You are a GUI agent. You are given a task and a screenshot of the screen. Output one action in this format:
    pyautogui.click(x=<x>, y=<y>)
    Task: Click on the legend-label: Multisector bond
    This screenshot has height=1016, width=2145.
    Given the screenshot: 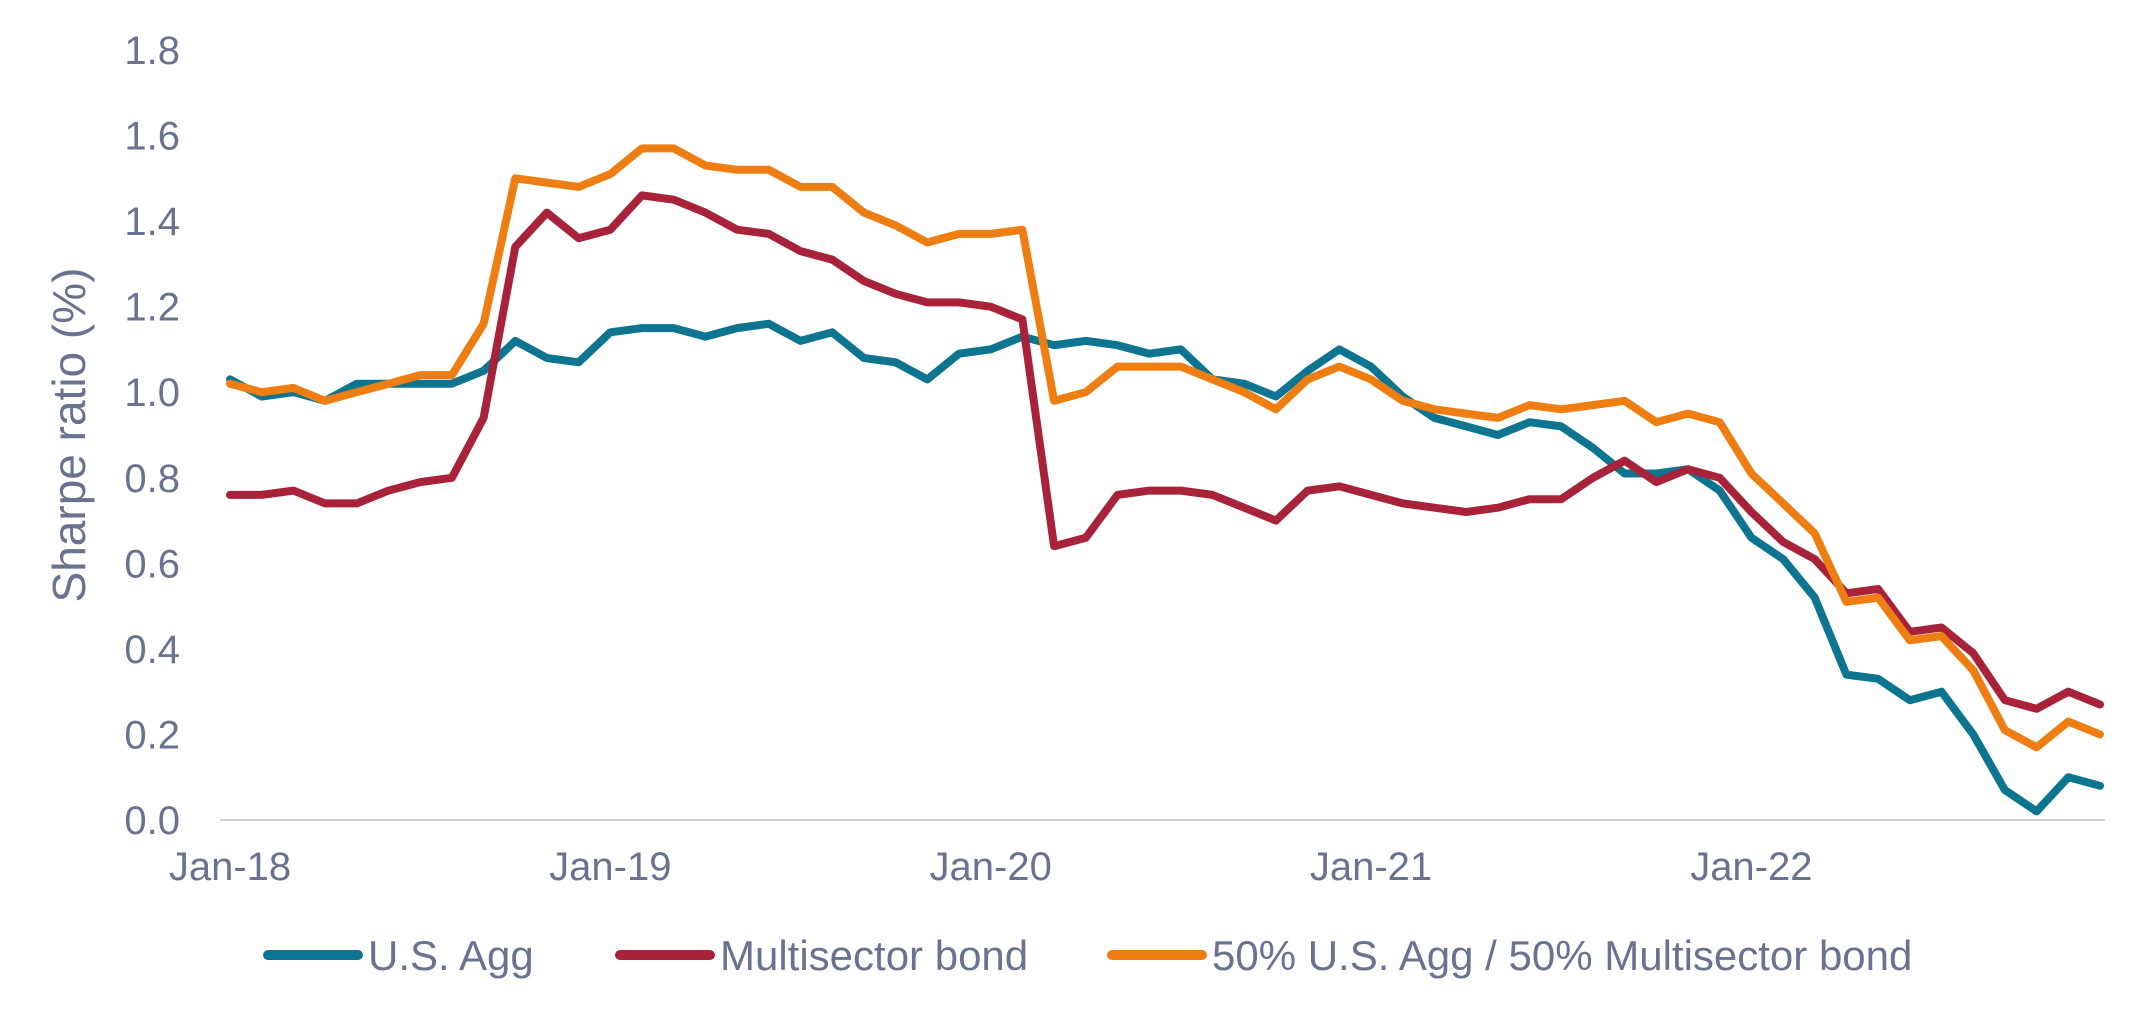 What is the action you would take?
    pyautogui.click(x=874, y=955)
    